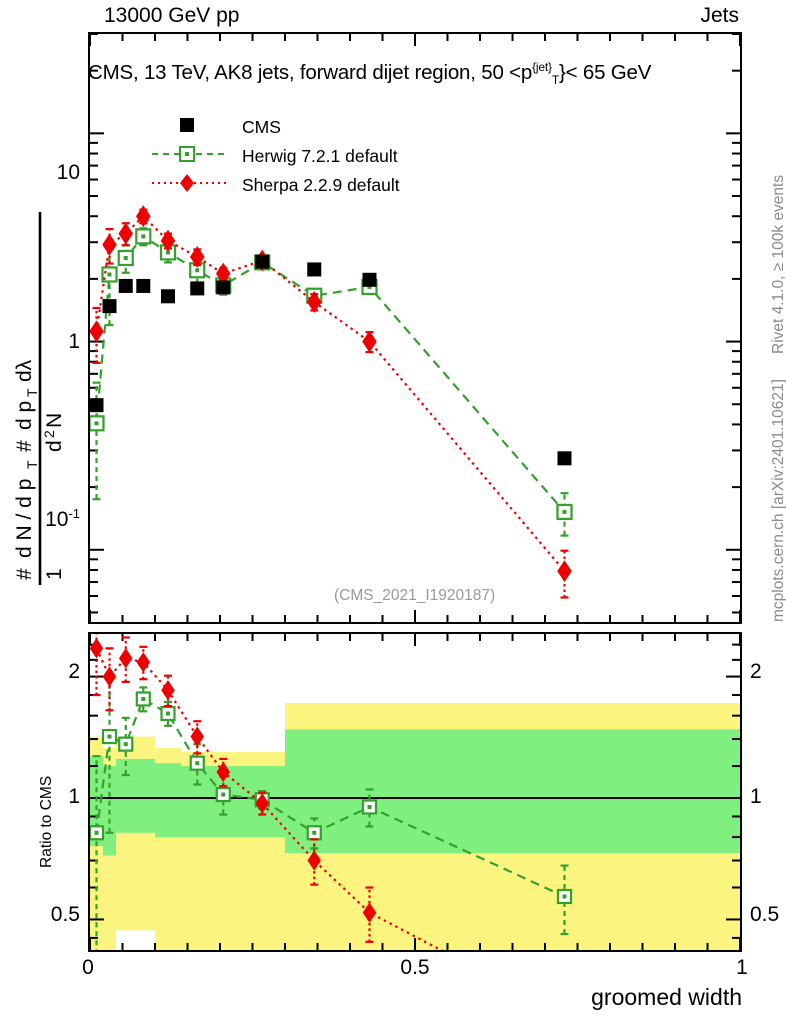 Image resolution: width=786 pixels, height=1024 pixels. Describe the element at coordinates (415, 967) in the screenshot. I see `x-tick-label-0p5: 0.5` at that location.